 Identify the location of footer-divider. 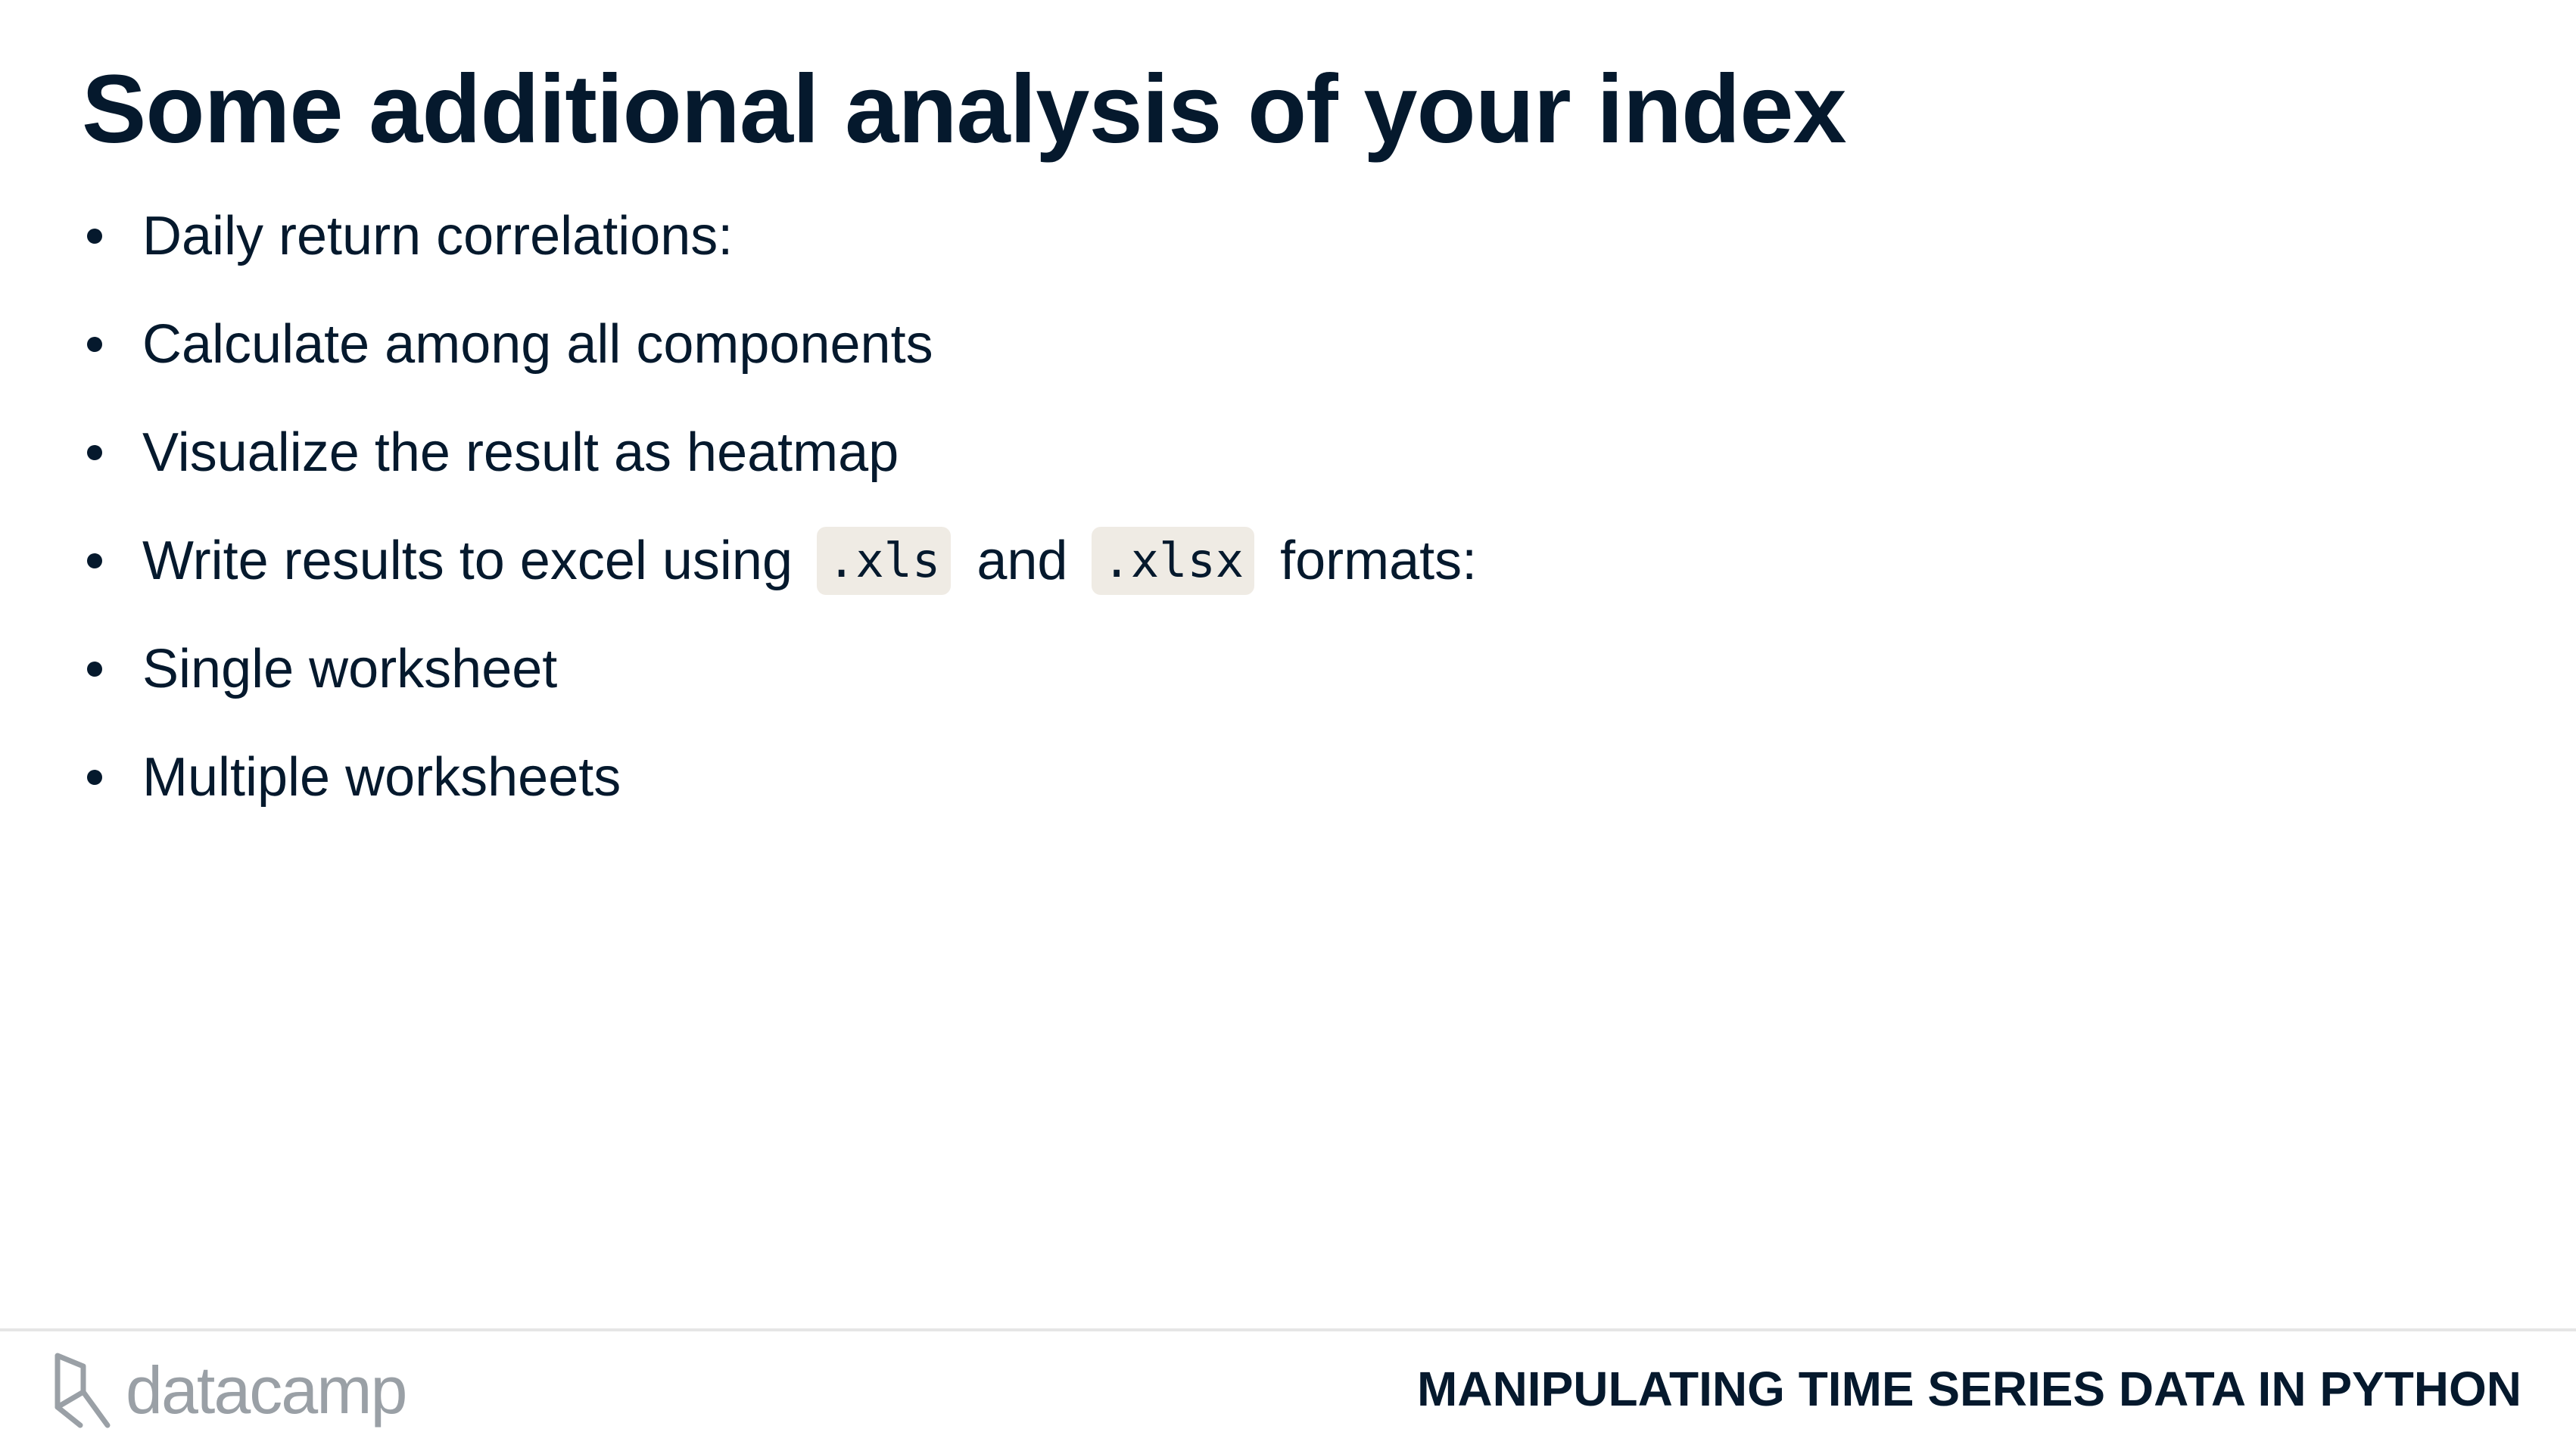
(1288, 1329).